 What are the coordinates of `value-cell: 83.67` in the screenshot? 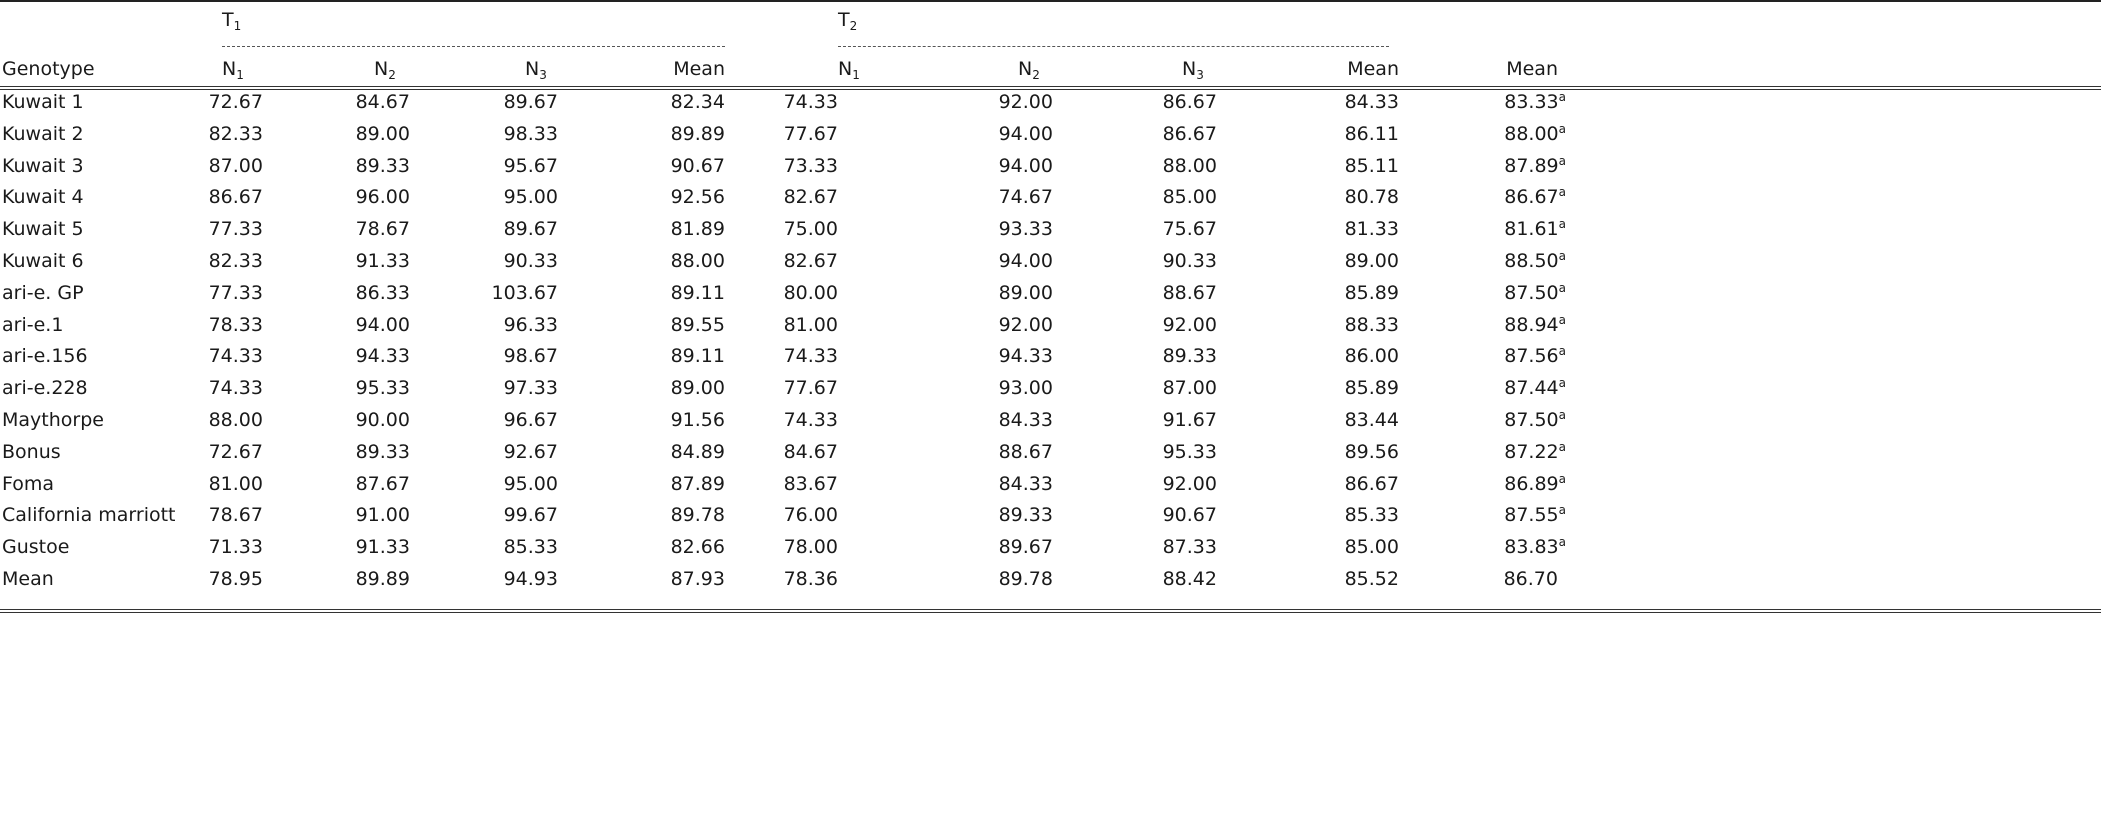 It's located at (810, 483).